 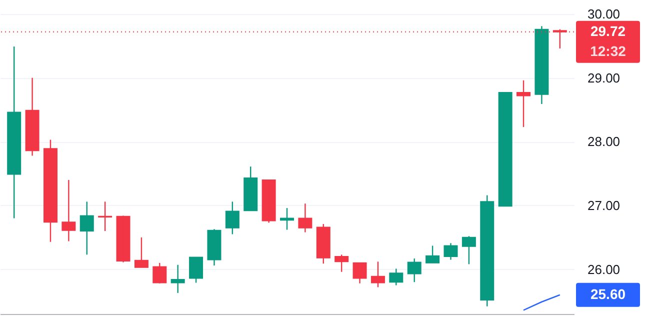 What do you see at coordinates (608, 30) in the screenshot?
I see `ref-line-label: 29.72` at bounding box center [608, 30].